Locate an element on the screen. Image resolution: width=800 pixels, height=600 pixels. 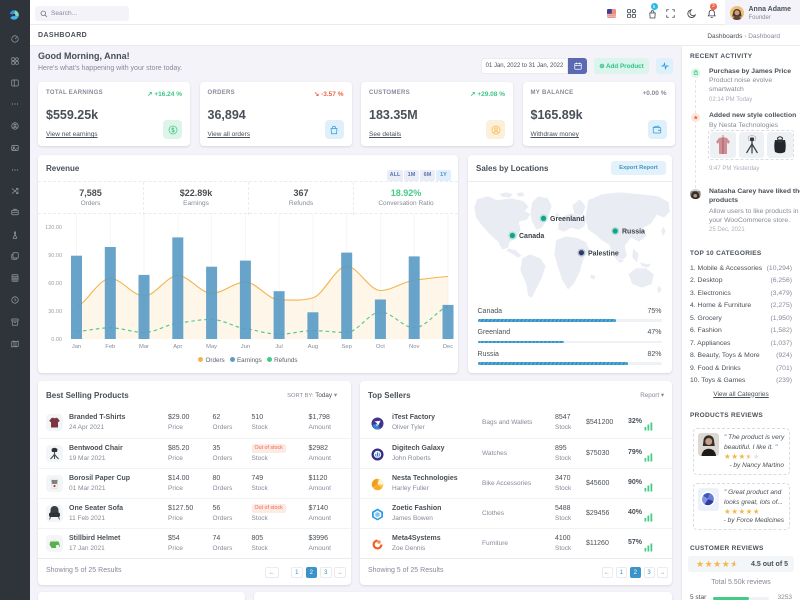
svg-text: Jul is located at coordinates (278, 347).